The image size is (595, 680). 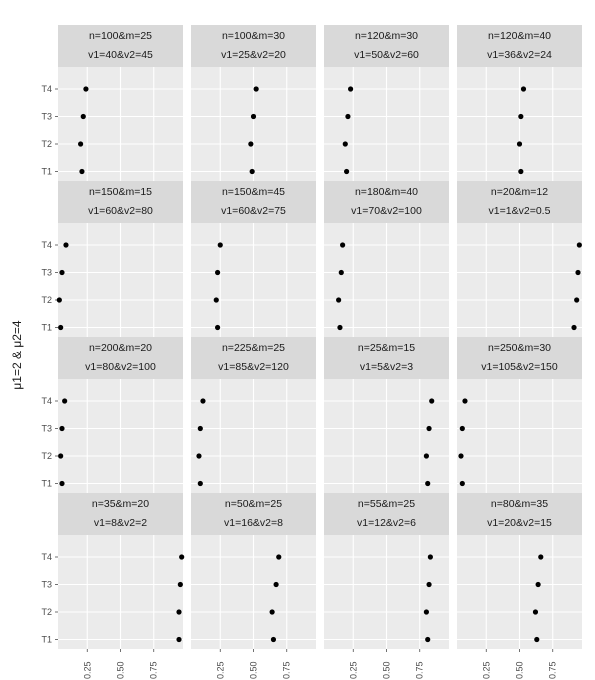 I want to click on facet-panel: n=80&m=35 v1=20&v2=15 0.25 0.50 0.75, so click(x=519, y=586).